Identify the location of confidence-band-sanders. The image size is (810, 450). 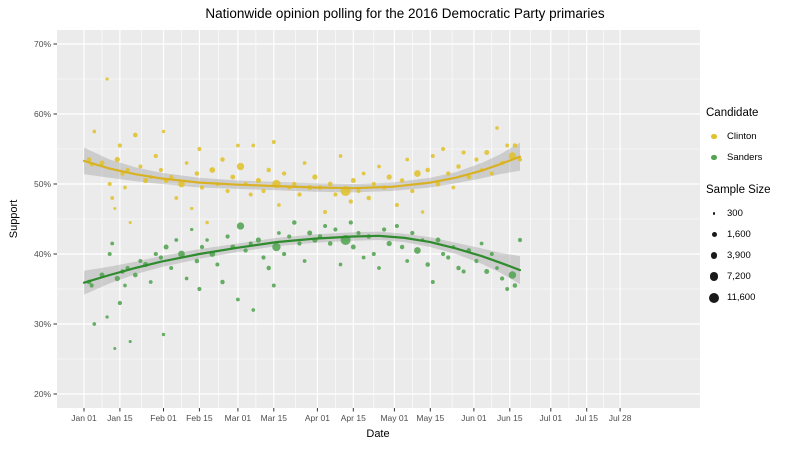
(302, 263).